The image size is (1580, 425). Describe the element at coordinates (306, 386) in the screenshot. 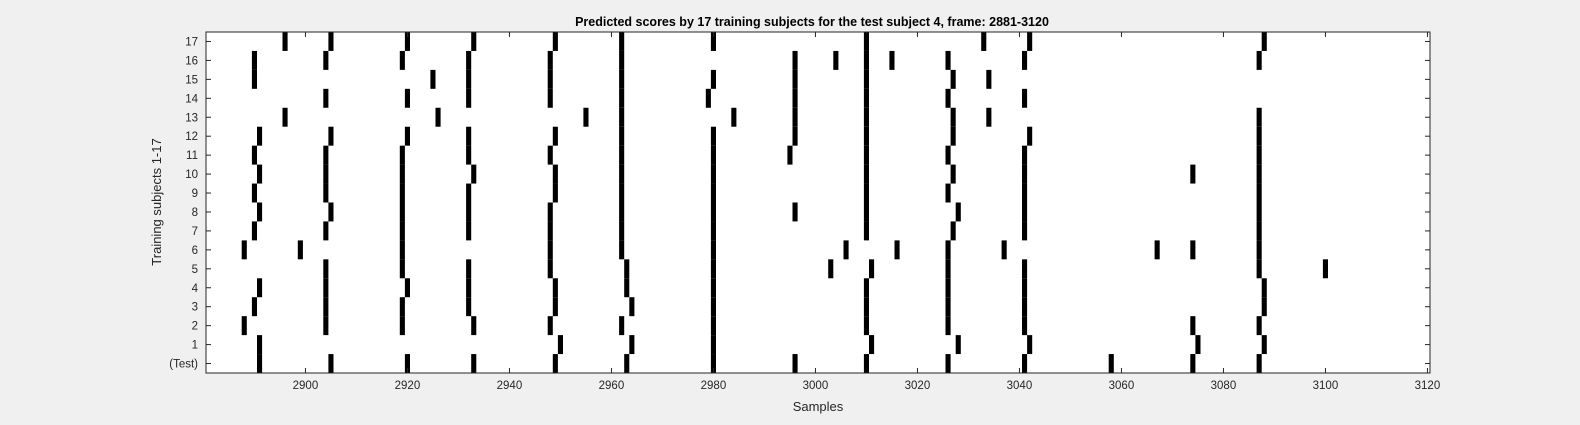

I see `x-tick-label: 2900` at that location.